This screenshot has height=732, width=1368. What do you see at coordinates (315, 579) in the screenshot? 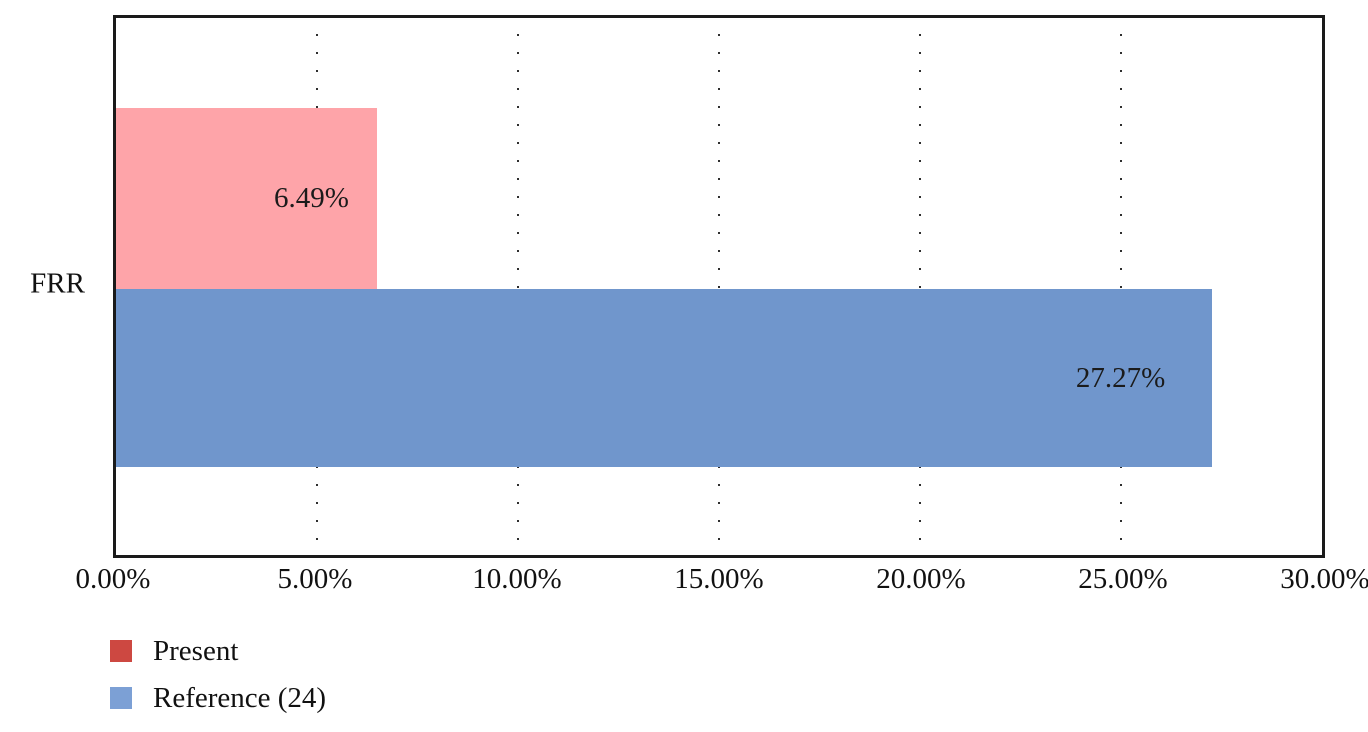
I see `x-tick-label: 5.00%` at bounding box center [315, 579].